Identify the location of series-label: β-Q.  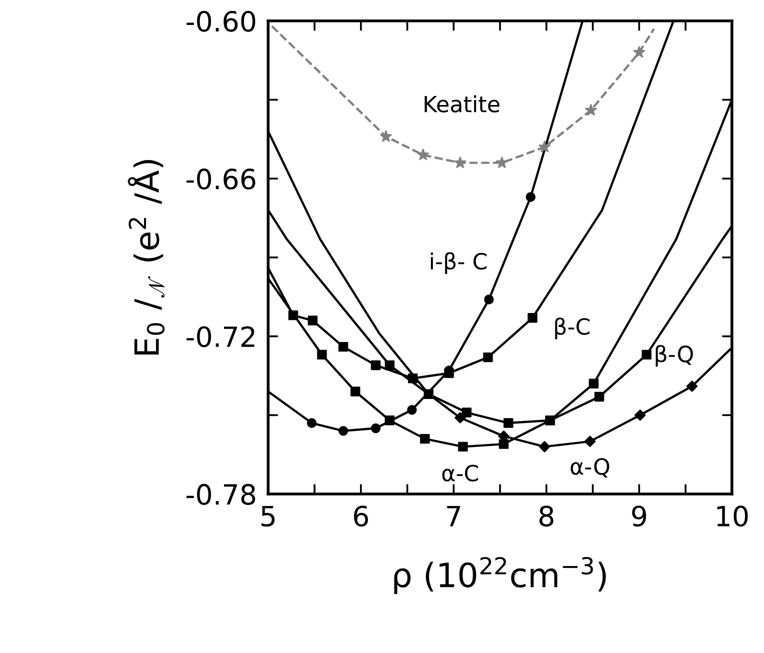
(674, 356).